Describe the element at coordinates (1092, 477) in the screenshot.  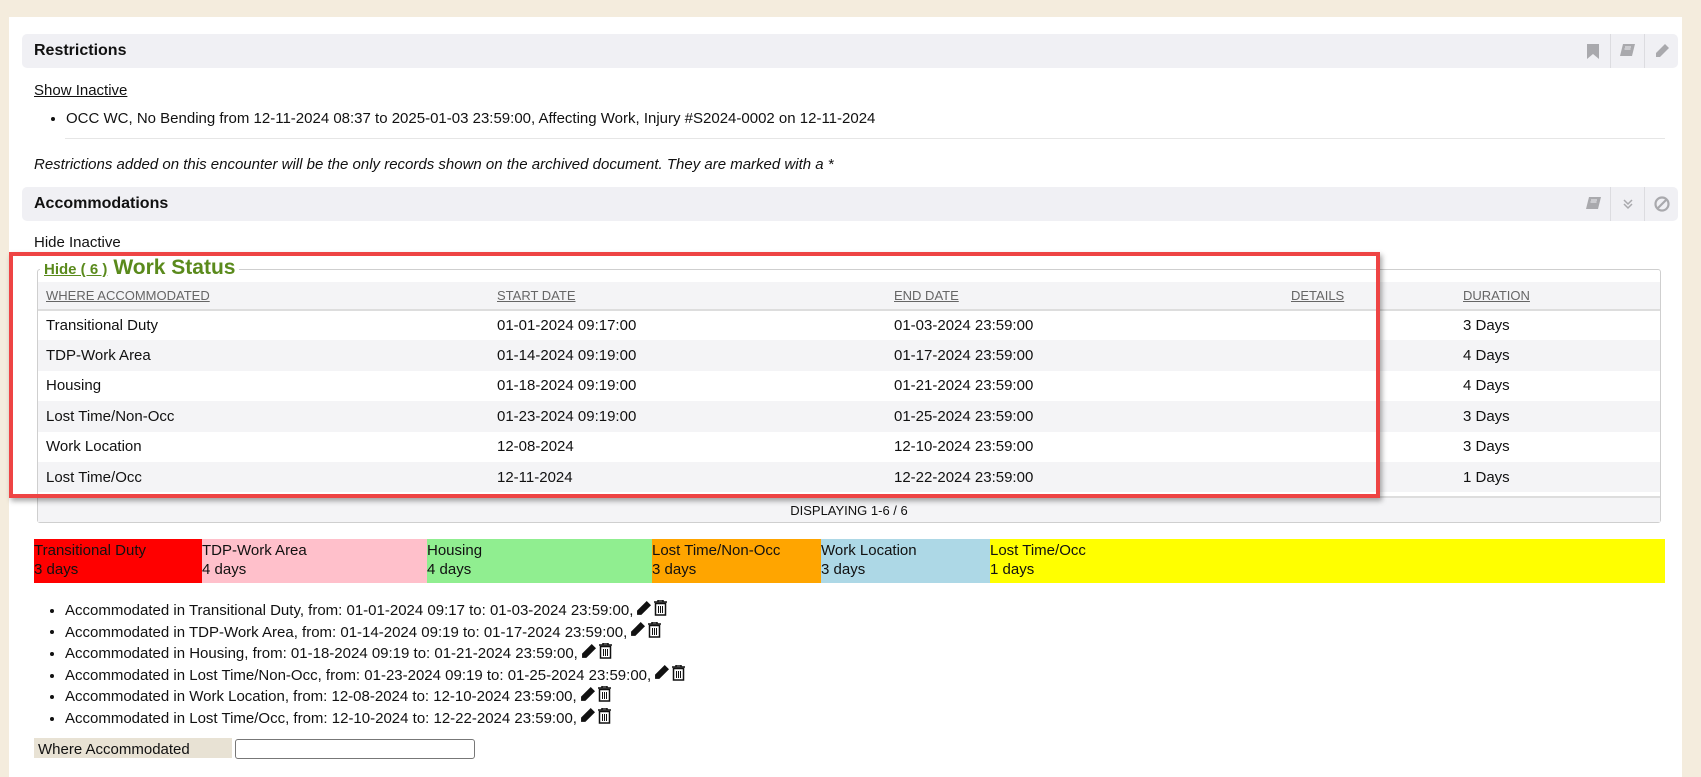
I see `cell-end: 12-22-2024 23:59:00` at that location.